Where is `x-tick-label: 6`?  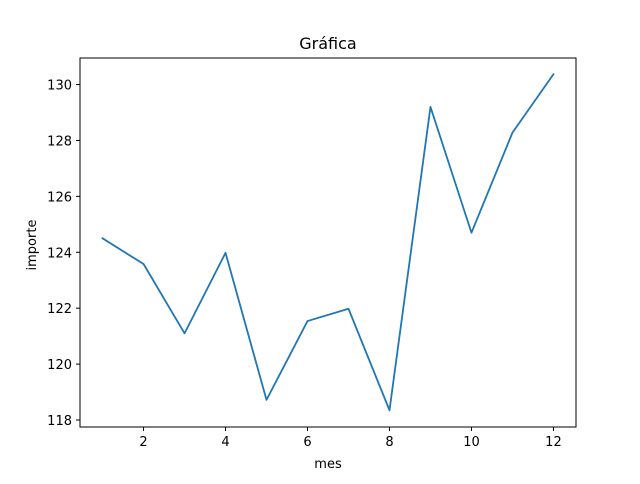
x-tick-label: 6 is located at coordinates (307, 442).